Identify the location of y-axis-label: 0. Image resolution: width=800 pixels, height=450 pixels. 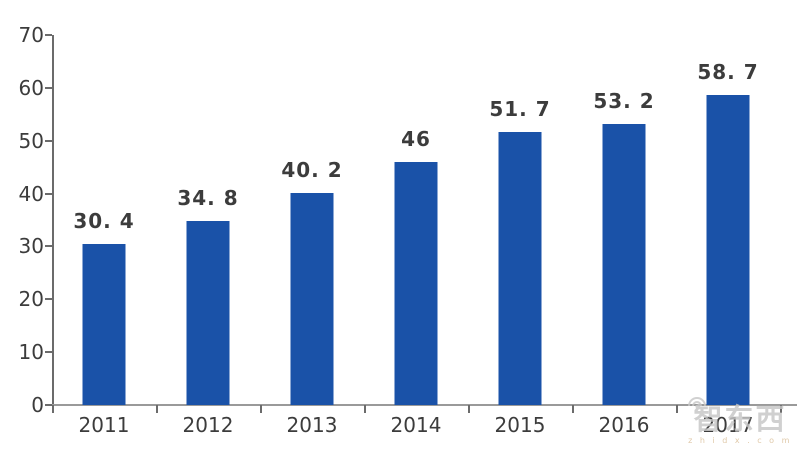
(37, 405).